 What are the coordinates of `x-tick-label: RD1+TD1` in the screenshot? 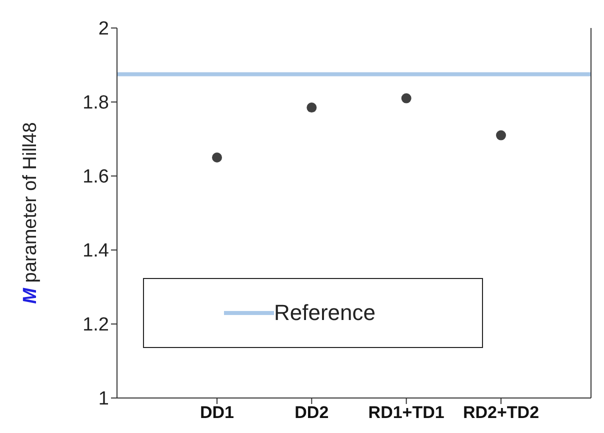 It's located at (406, 412).